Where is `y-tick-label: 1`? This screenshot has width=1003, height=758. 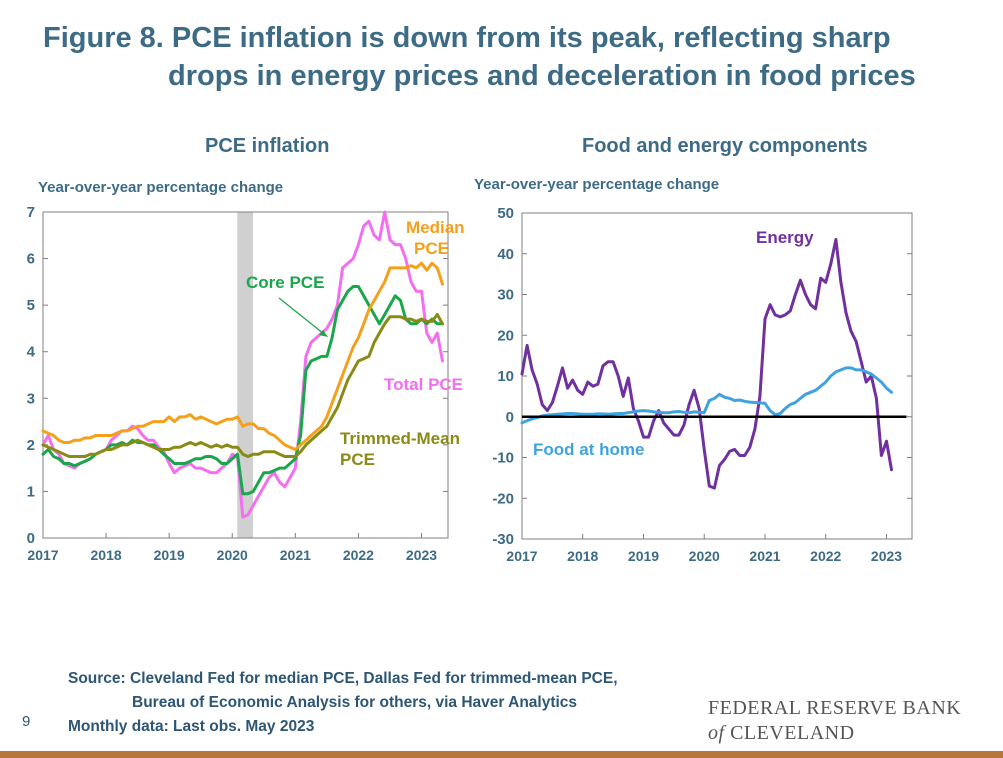 y-tick-label: 1 is located at coordinates (31, 491).